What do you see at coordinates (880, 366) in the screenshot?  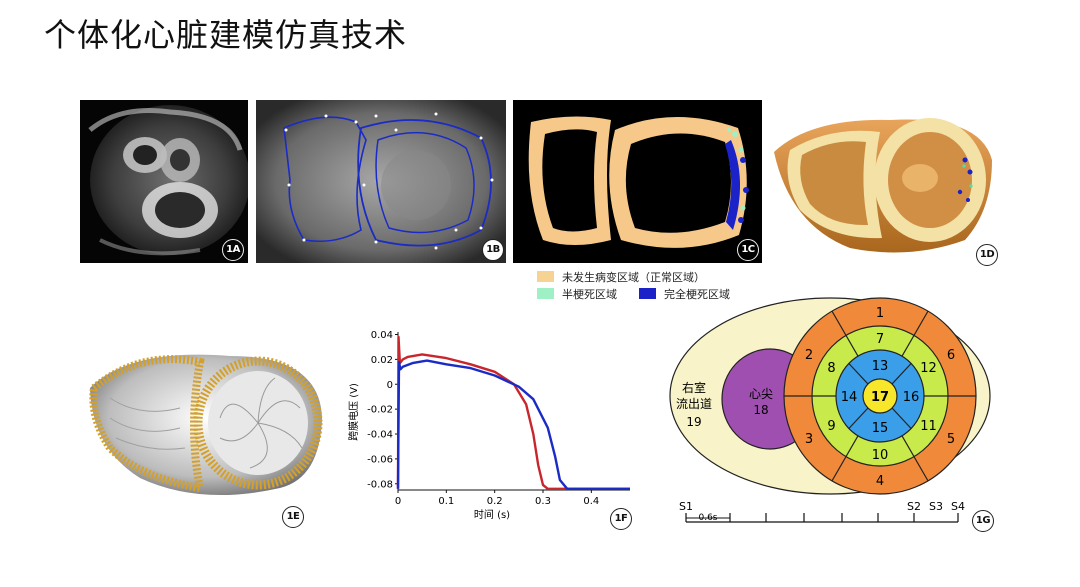 I see `segment-label-13: 13` at bounding box center [880, 366].